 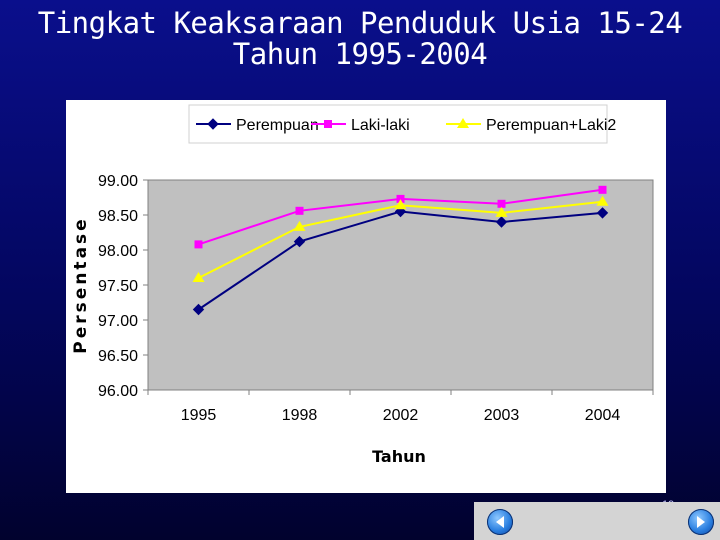 What do you see at coordinates (400, 250) in the screenshot?
I see `series-layer` at bounding box center [400, 250].